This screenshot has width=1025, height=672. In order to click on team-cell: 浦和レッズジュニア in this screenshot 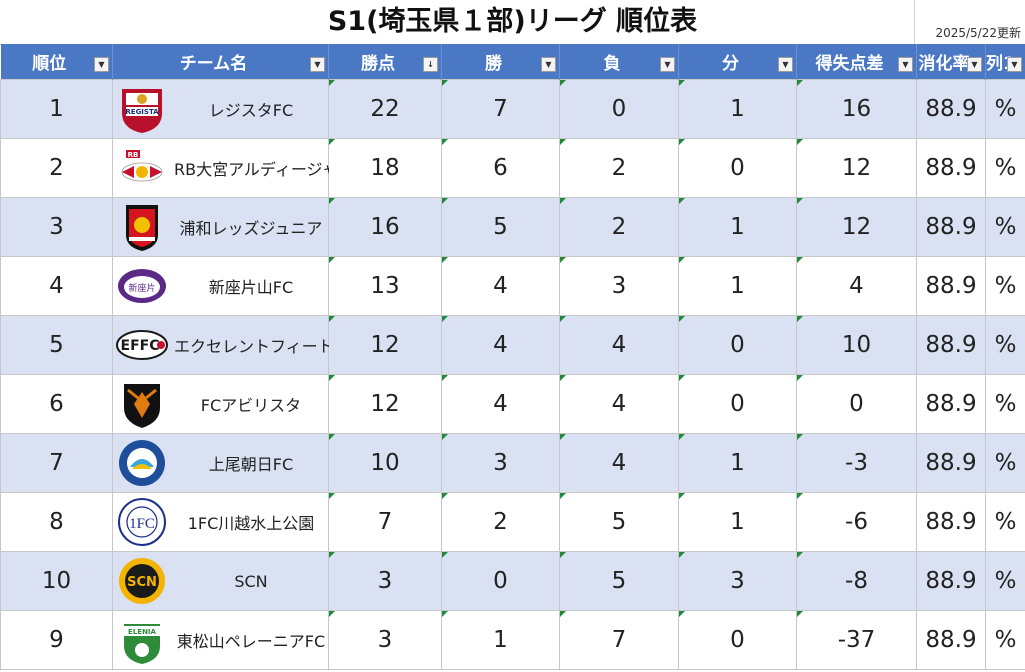, I will do `click(221, 227)`.